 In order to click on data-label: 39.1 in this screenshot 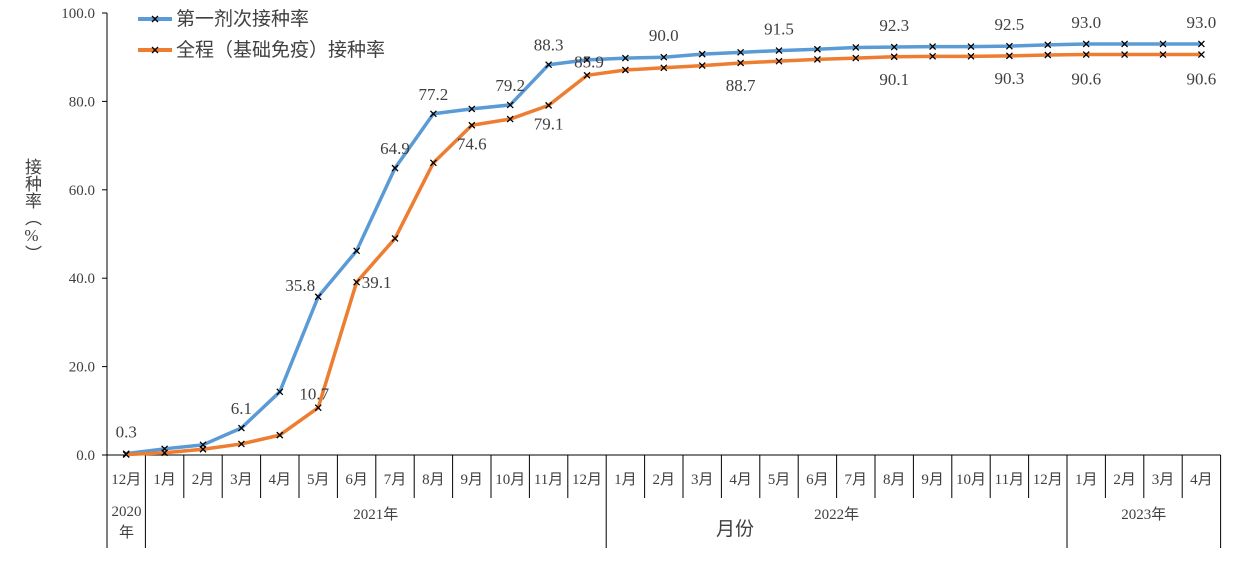, I will do `click(377, 282)`.